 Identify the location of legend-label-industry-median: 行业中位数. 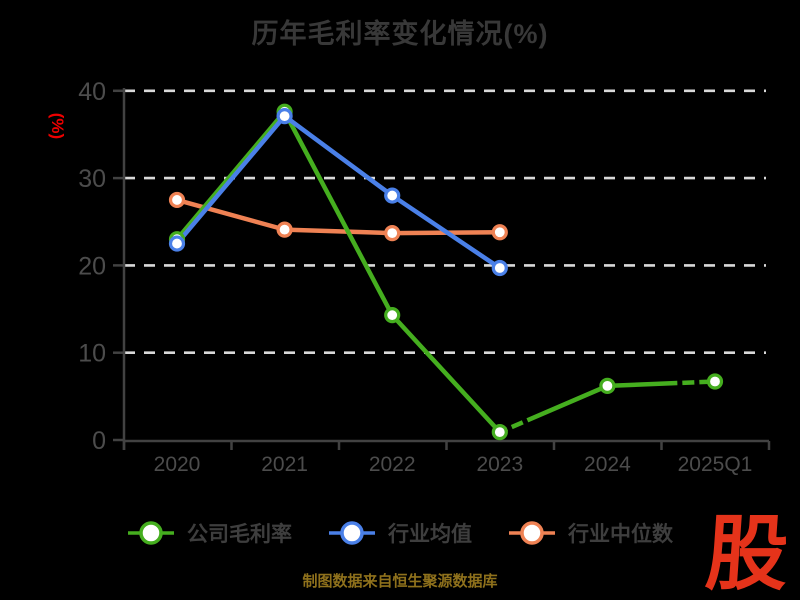
(620, 534).